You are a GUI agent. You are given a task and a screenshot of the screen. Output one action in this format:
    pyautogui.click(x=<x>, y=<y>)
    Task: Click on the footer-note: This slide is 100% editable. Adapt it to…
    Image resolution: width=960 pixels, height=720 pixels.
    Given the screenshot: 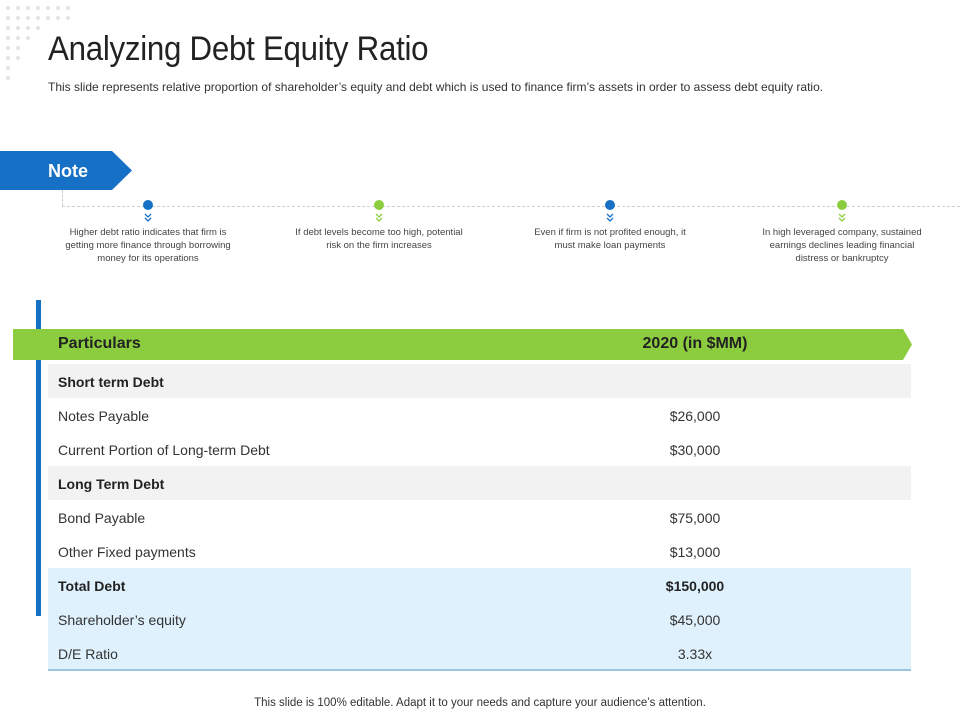 What is the action you would take?
    pyautogui.click(x=480, y=703)
    